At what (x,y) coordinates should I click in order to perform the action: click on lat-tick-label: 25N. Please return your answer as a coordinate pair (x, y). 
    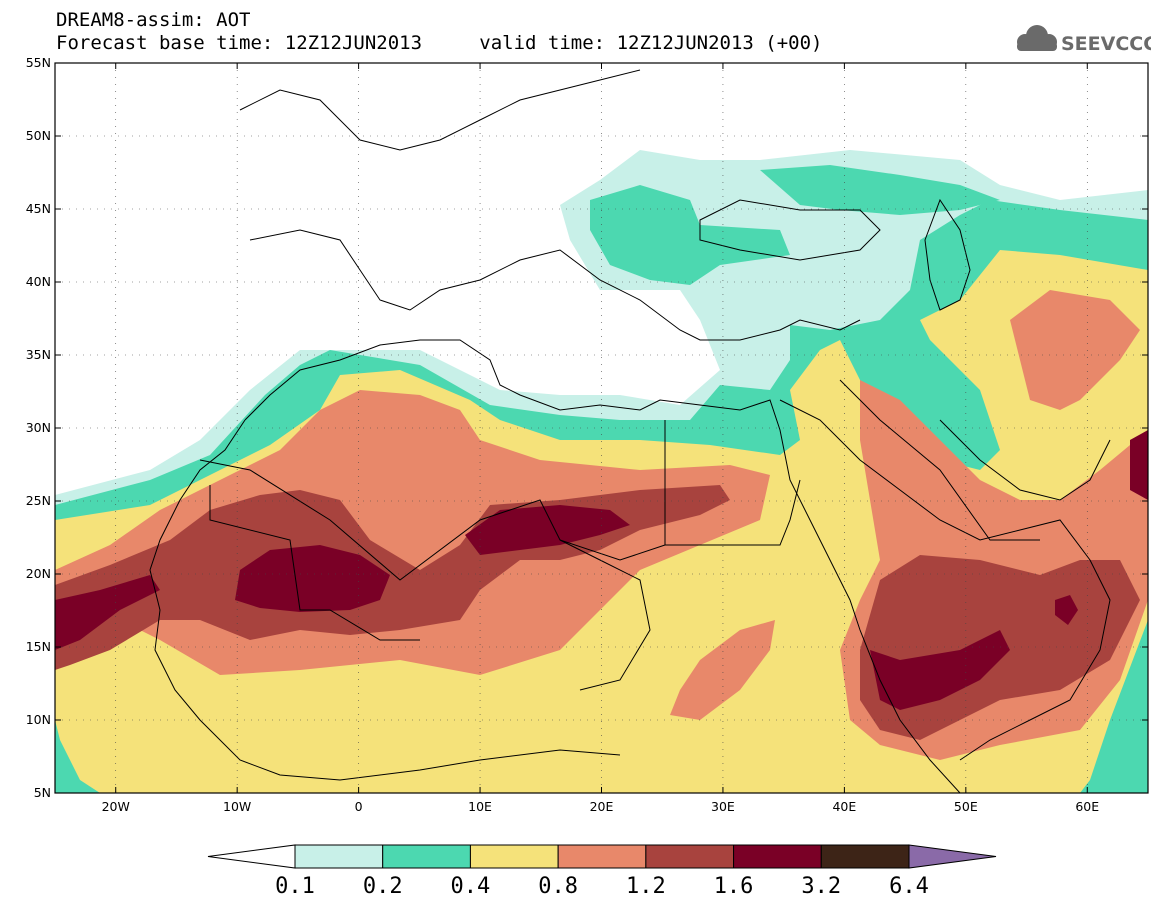
    Looking at the image, I should click on (38, 500).